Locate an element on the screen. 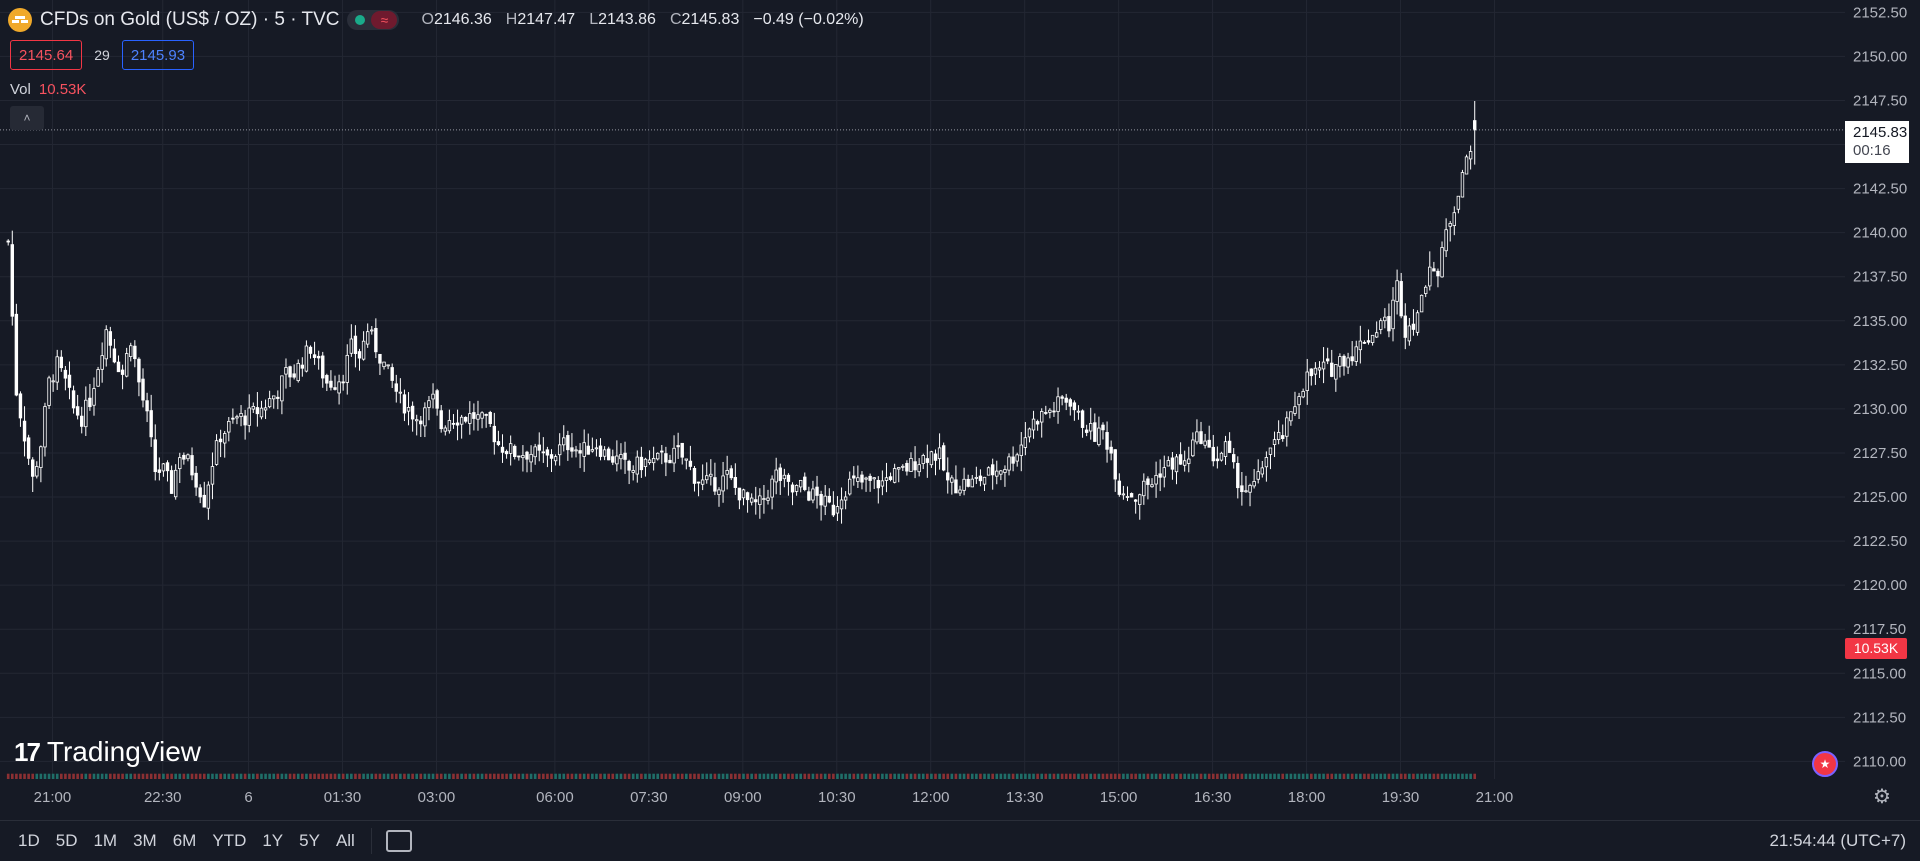 The width and height of the screenshot is (1920, 861). range-all-button: All is located at coordinates (345, 840).